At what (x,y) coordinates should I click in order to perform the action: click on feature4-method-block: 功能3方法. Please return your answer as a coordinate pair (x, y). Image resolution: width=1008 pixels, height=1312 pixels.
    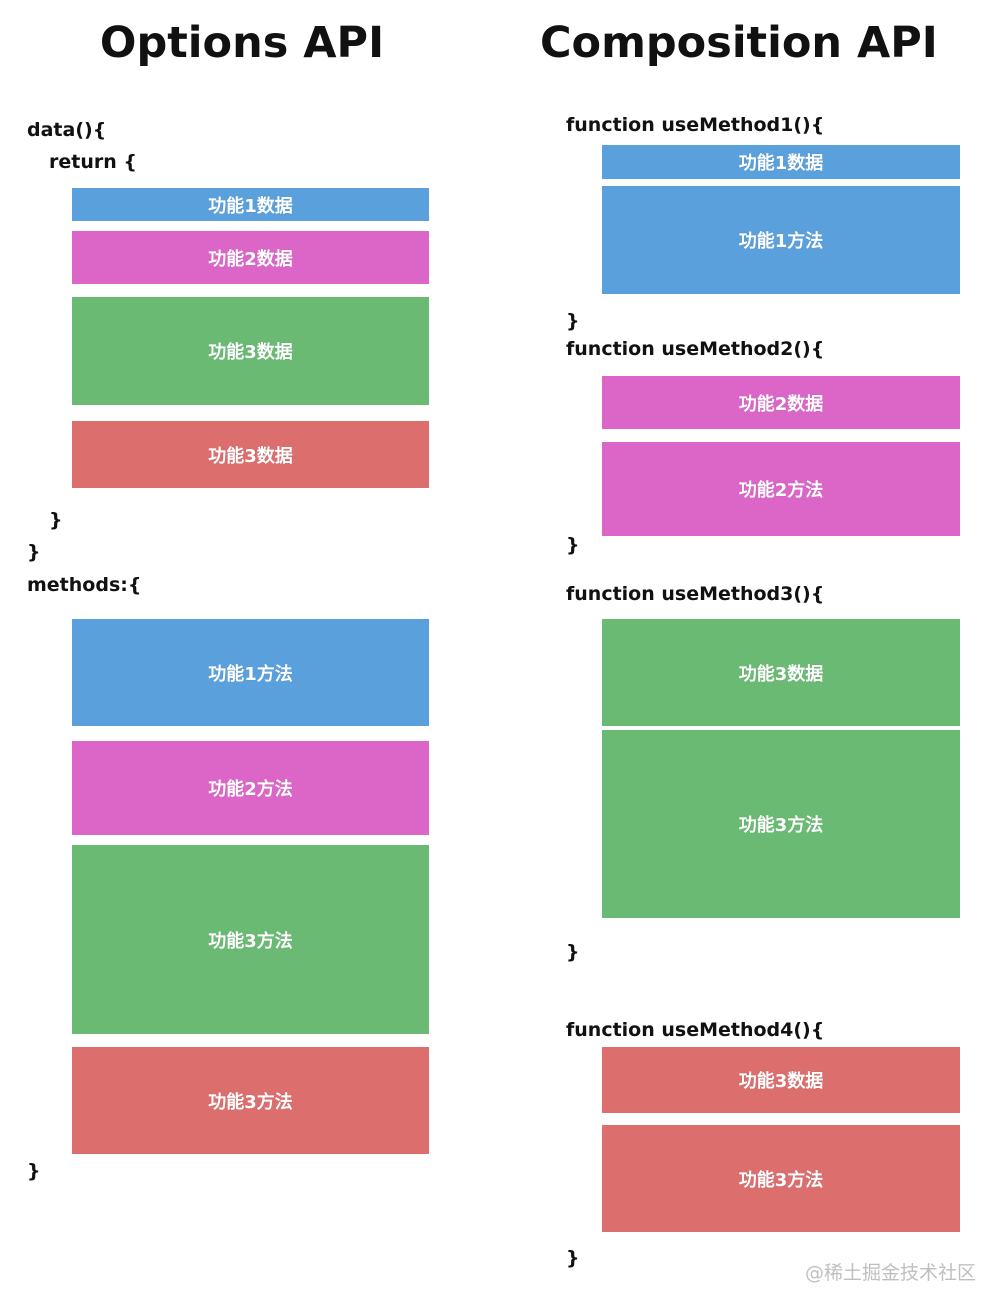
    Looking at the image, I should click on (250, 1100).